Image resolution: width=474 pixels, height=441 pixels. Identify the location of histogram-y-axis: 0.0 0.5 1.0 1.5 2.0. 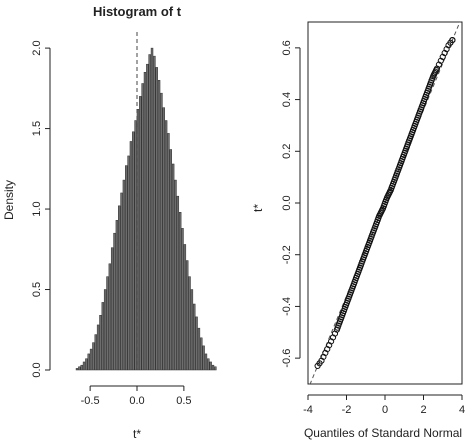
(41, 209).